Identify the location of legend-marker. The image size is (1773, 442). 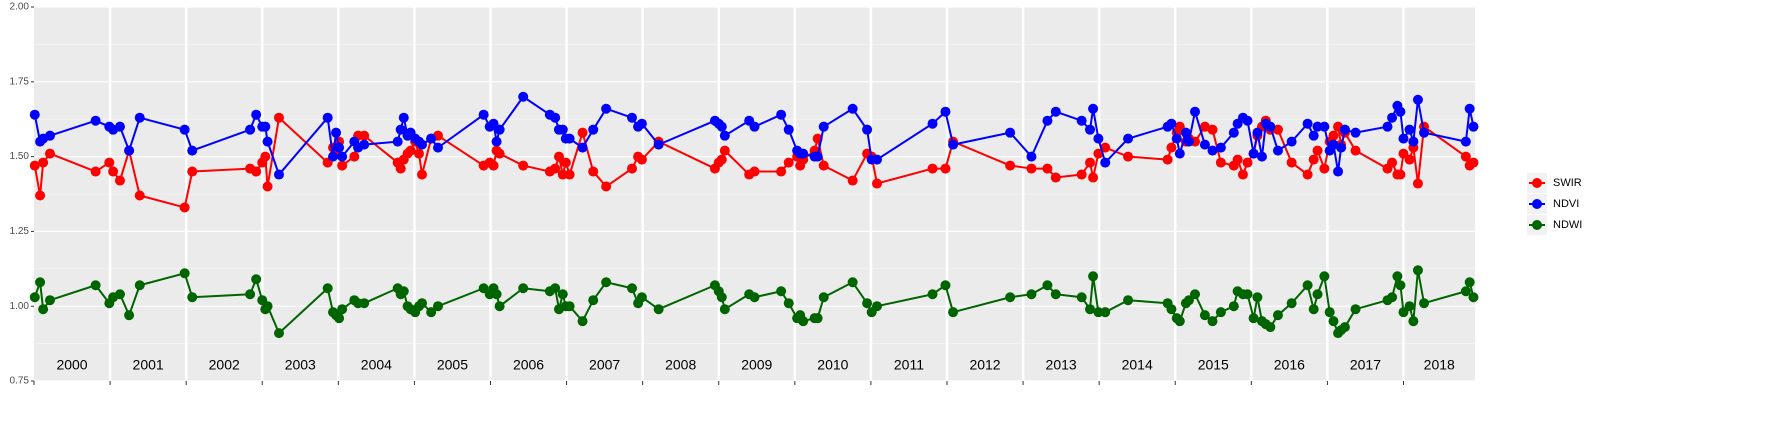
(1537, 225).